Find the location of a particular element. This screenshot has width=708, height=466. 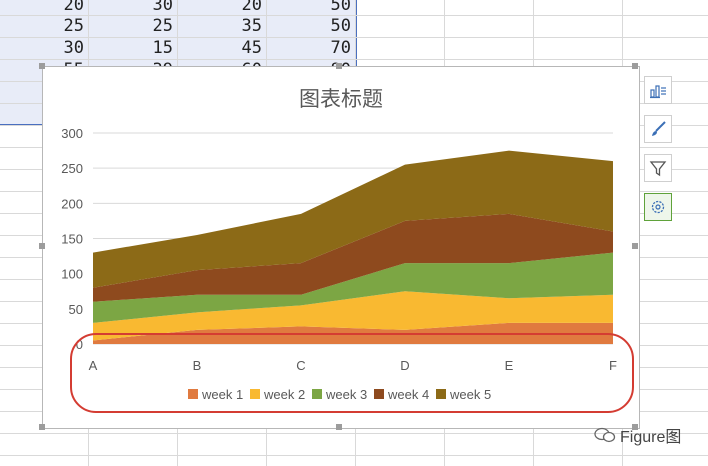

x-tick-label: A is located at coordinates (93, 365).